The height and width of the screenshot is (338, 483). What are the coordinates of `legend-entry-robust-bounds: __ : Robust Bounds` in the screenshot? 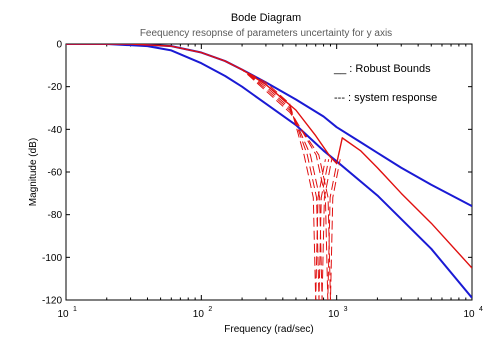 It's located at (382, 69).